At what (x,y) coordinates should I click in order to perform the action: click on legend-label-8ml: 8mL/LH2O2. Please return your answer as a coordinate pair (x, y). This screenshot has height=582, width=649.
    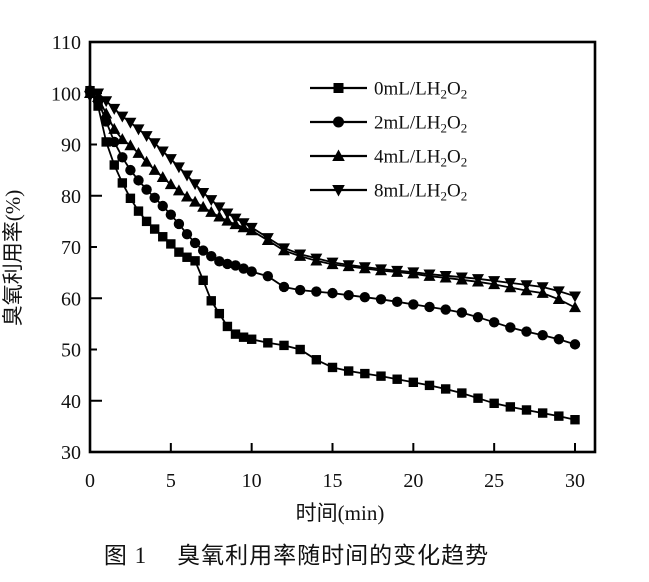
    Looking at the image, I should click on (420, 192).